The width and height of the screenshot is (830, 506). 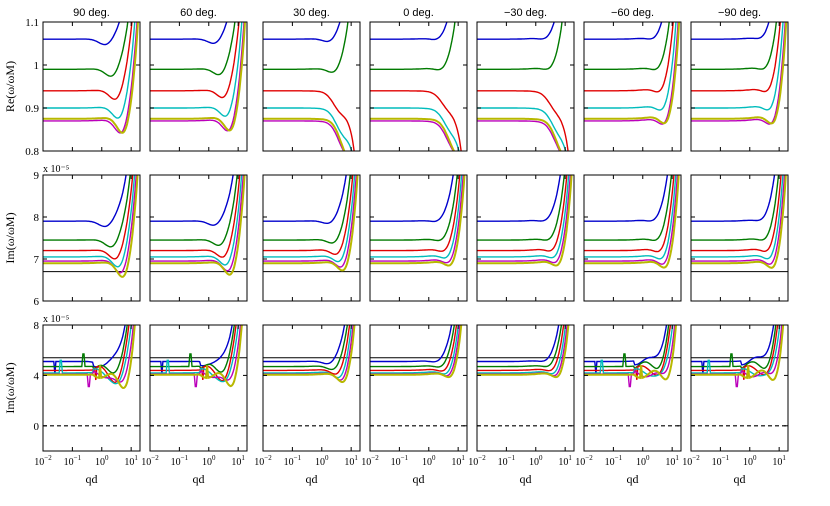 What do you see at coordinates (418, 13) in the screenshot?
I see `column-title: 0 deg.` at bounding box center [418, 13].